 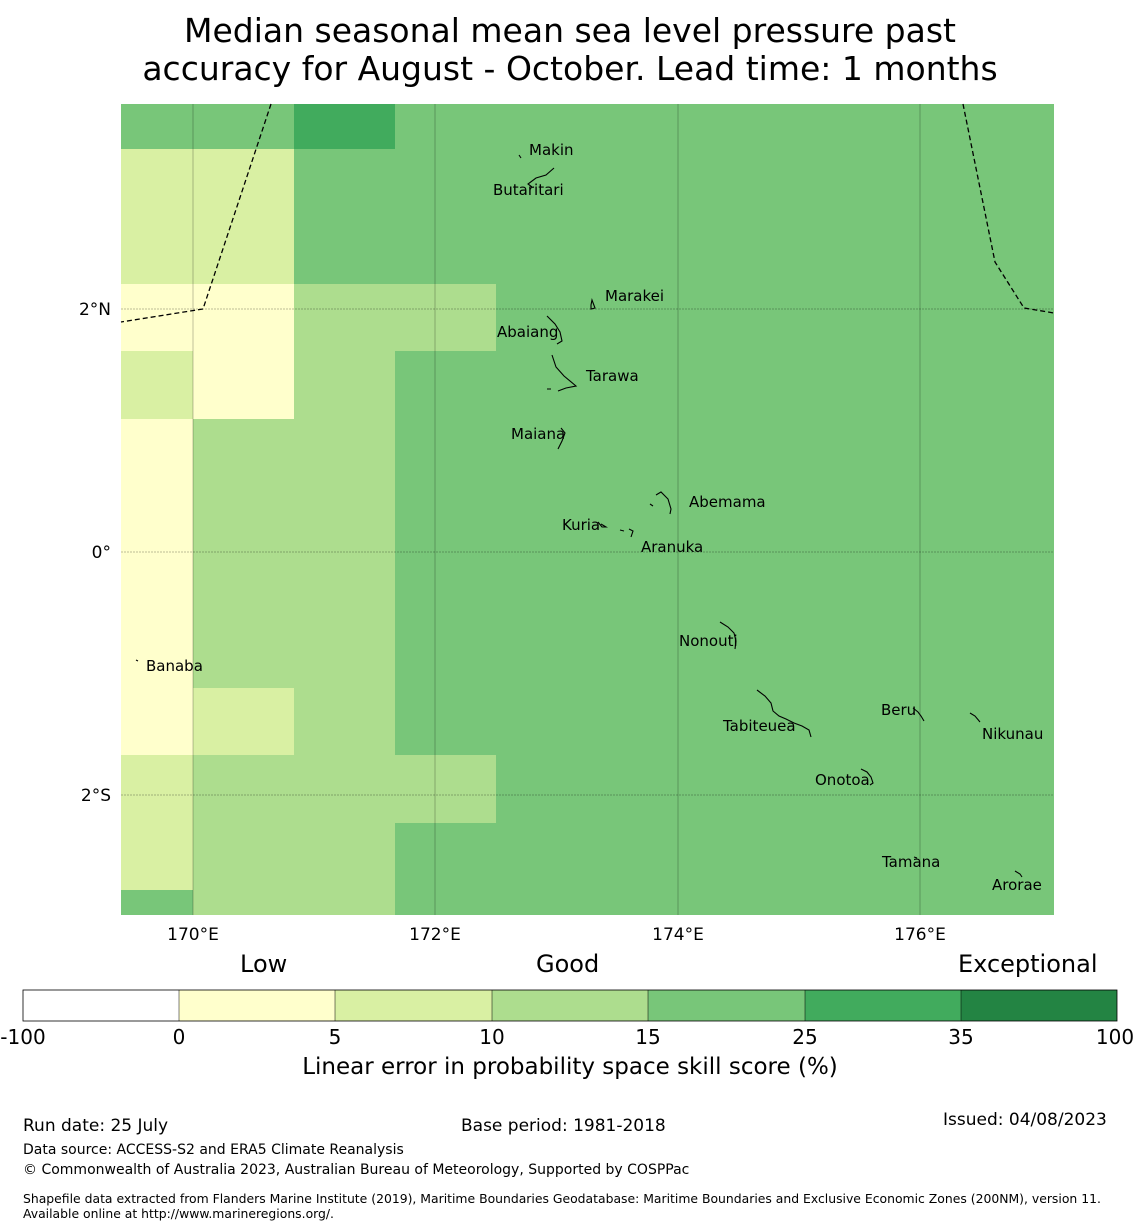 What do you see at coordinates (805, 1037) in the screenshot?
I see `colorbar-tick: 25` at bounding box center [805, 1037].